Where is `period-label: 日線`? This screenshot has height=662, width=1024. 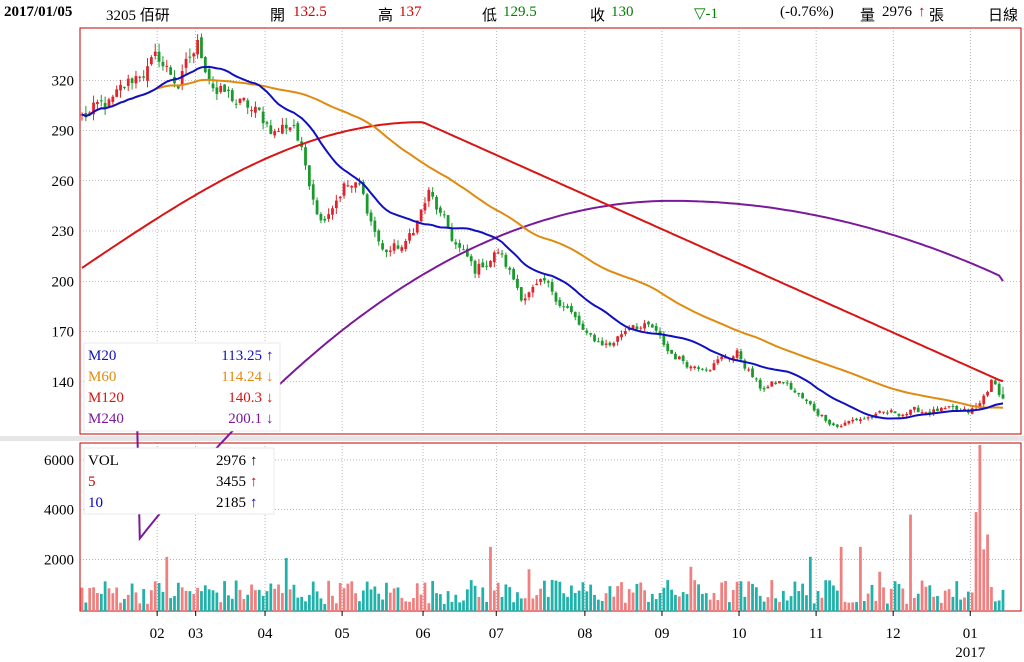
period-label: 日線 is located at coordinates (1003, 16).